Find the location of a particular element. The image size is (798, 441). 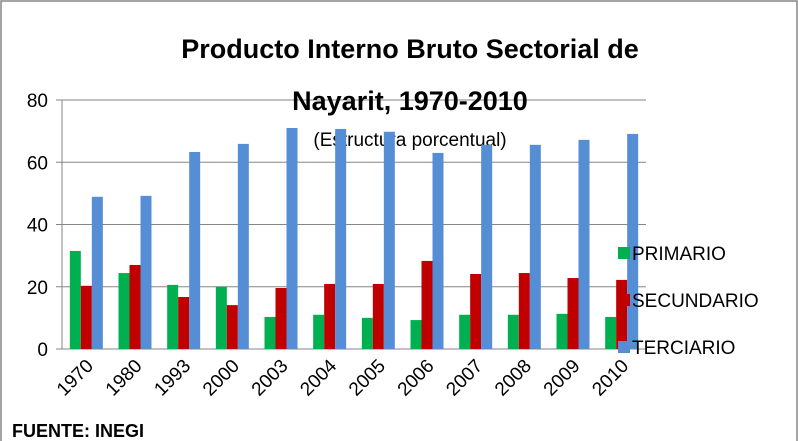

legend-label: TERCIARIO is located at coordinates (683, 348).